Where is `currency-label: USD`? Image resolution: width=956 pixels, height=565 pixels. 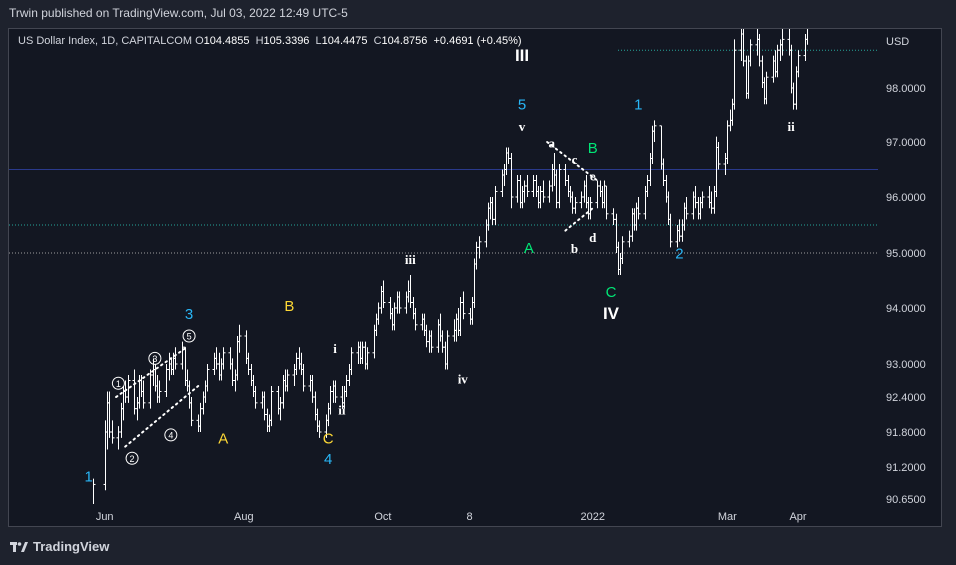
currency-label: USD is located at coordinates (897, 42).